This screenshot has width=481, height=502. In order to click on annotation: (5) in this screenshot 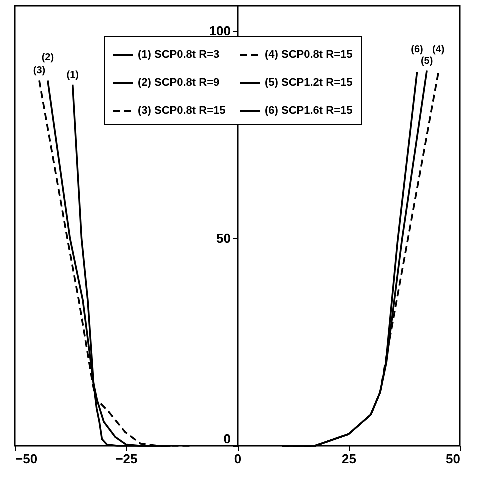, I will do `click(427, 61)`.